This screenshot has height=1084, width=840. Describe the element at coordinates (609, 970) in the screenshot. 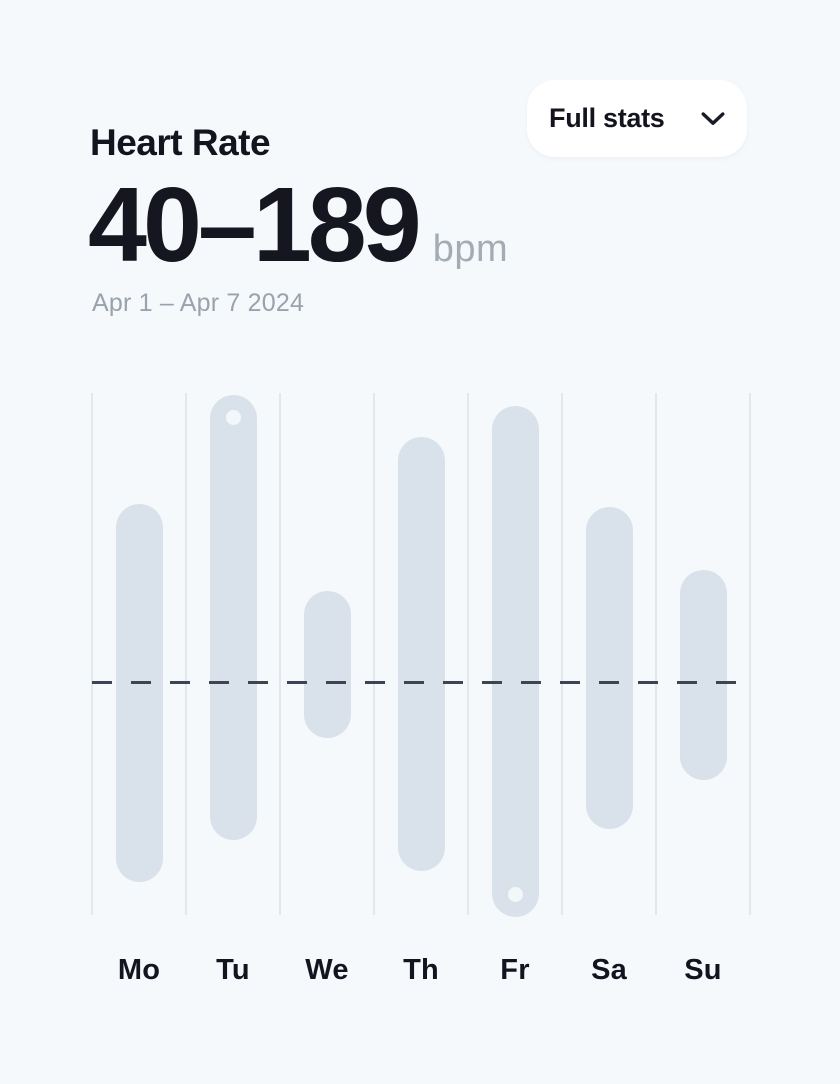

I see `day-label-sa: Sa` at that location.